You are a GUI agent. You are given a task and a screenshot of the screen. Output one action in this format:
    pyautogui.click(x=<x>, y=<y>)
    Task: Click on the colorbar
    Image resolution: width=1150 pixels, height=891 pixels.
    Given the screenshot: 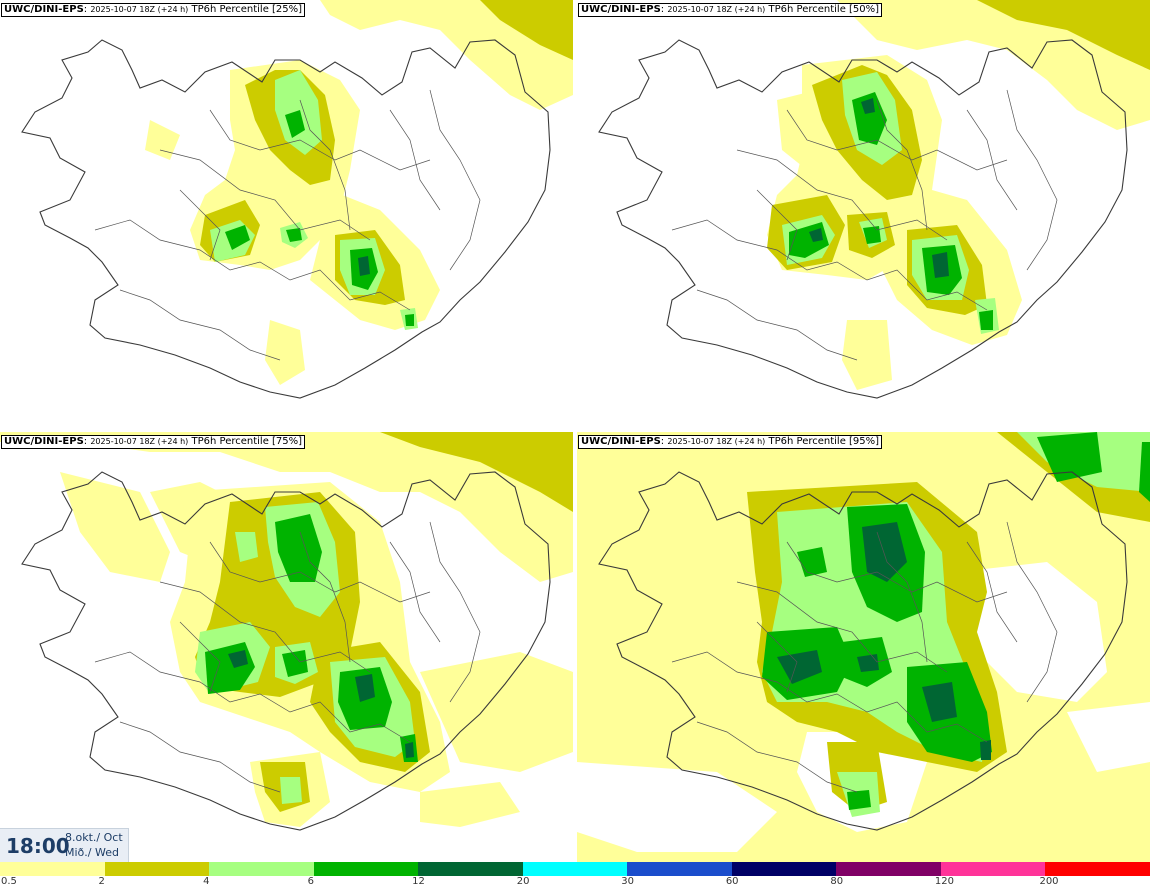 What is the action you would take?
    pyautogui.click(x=575, y=869)
    